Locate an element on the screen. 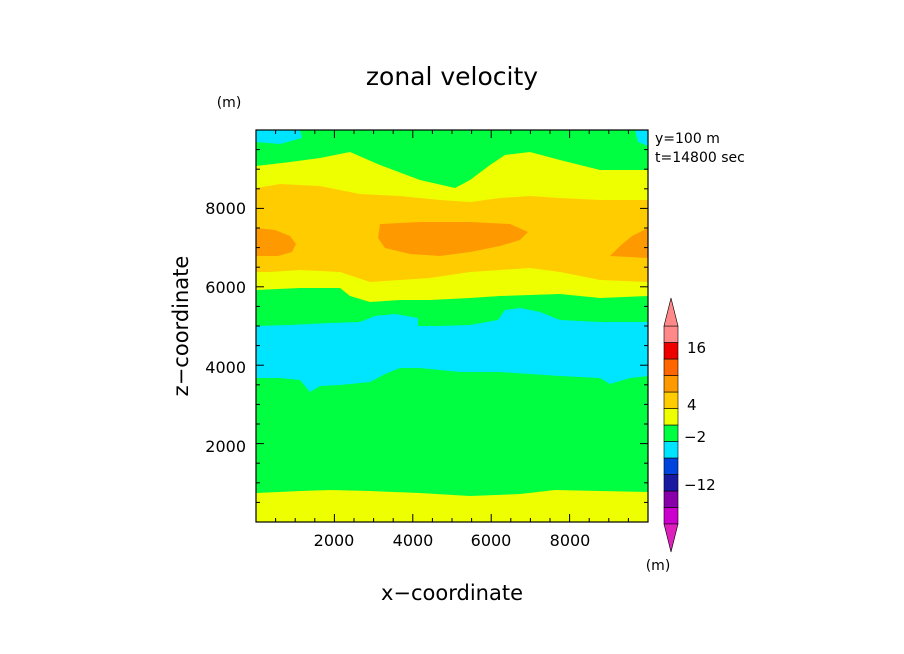 The height and width of the screenshot is (654, 904). colorbar-label: −2 is located at coordinates (695, 437).